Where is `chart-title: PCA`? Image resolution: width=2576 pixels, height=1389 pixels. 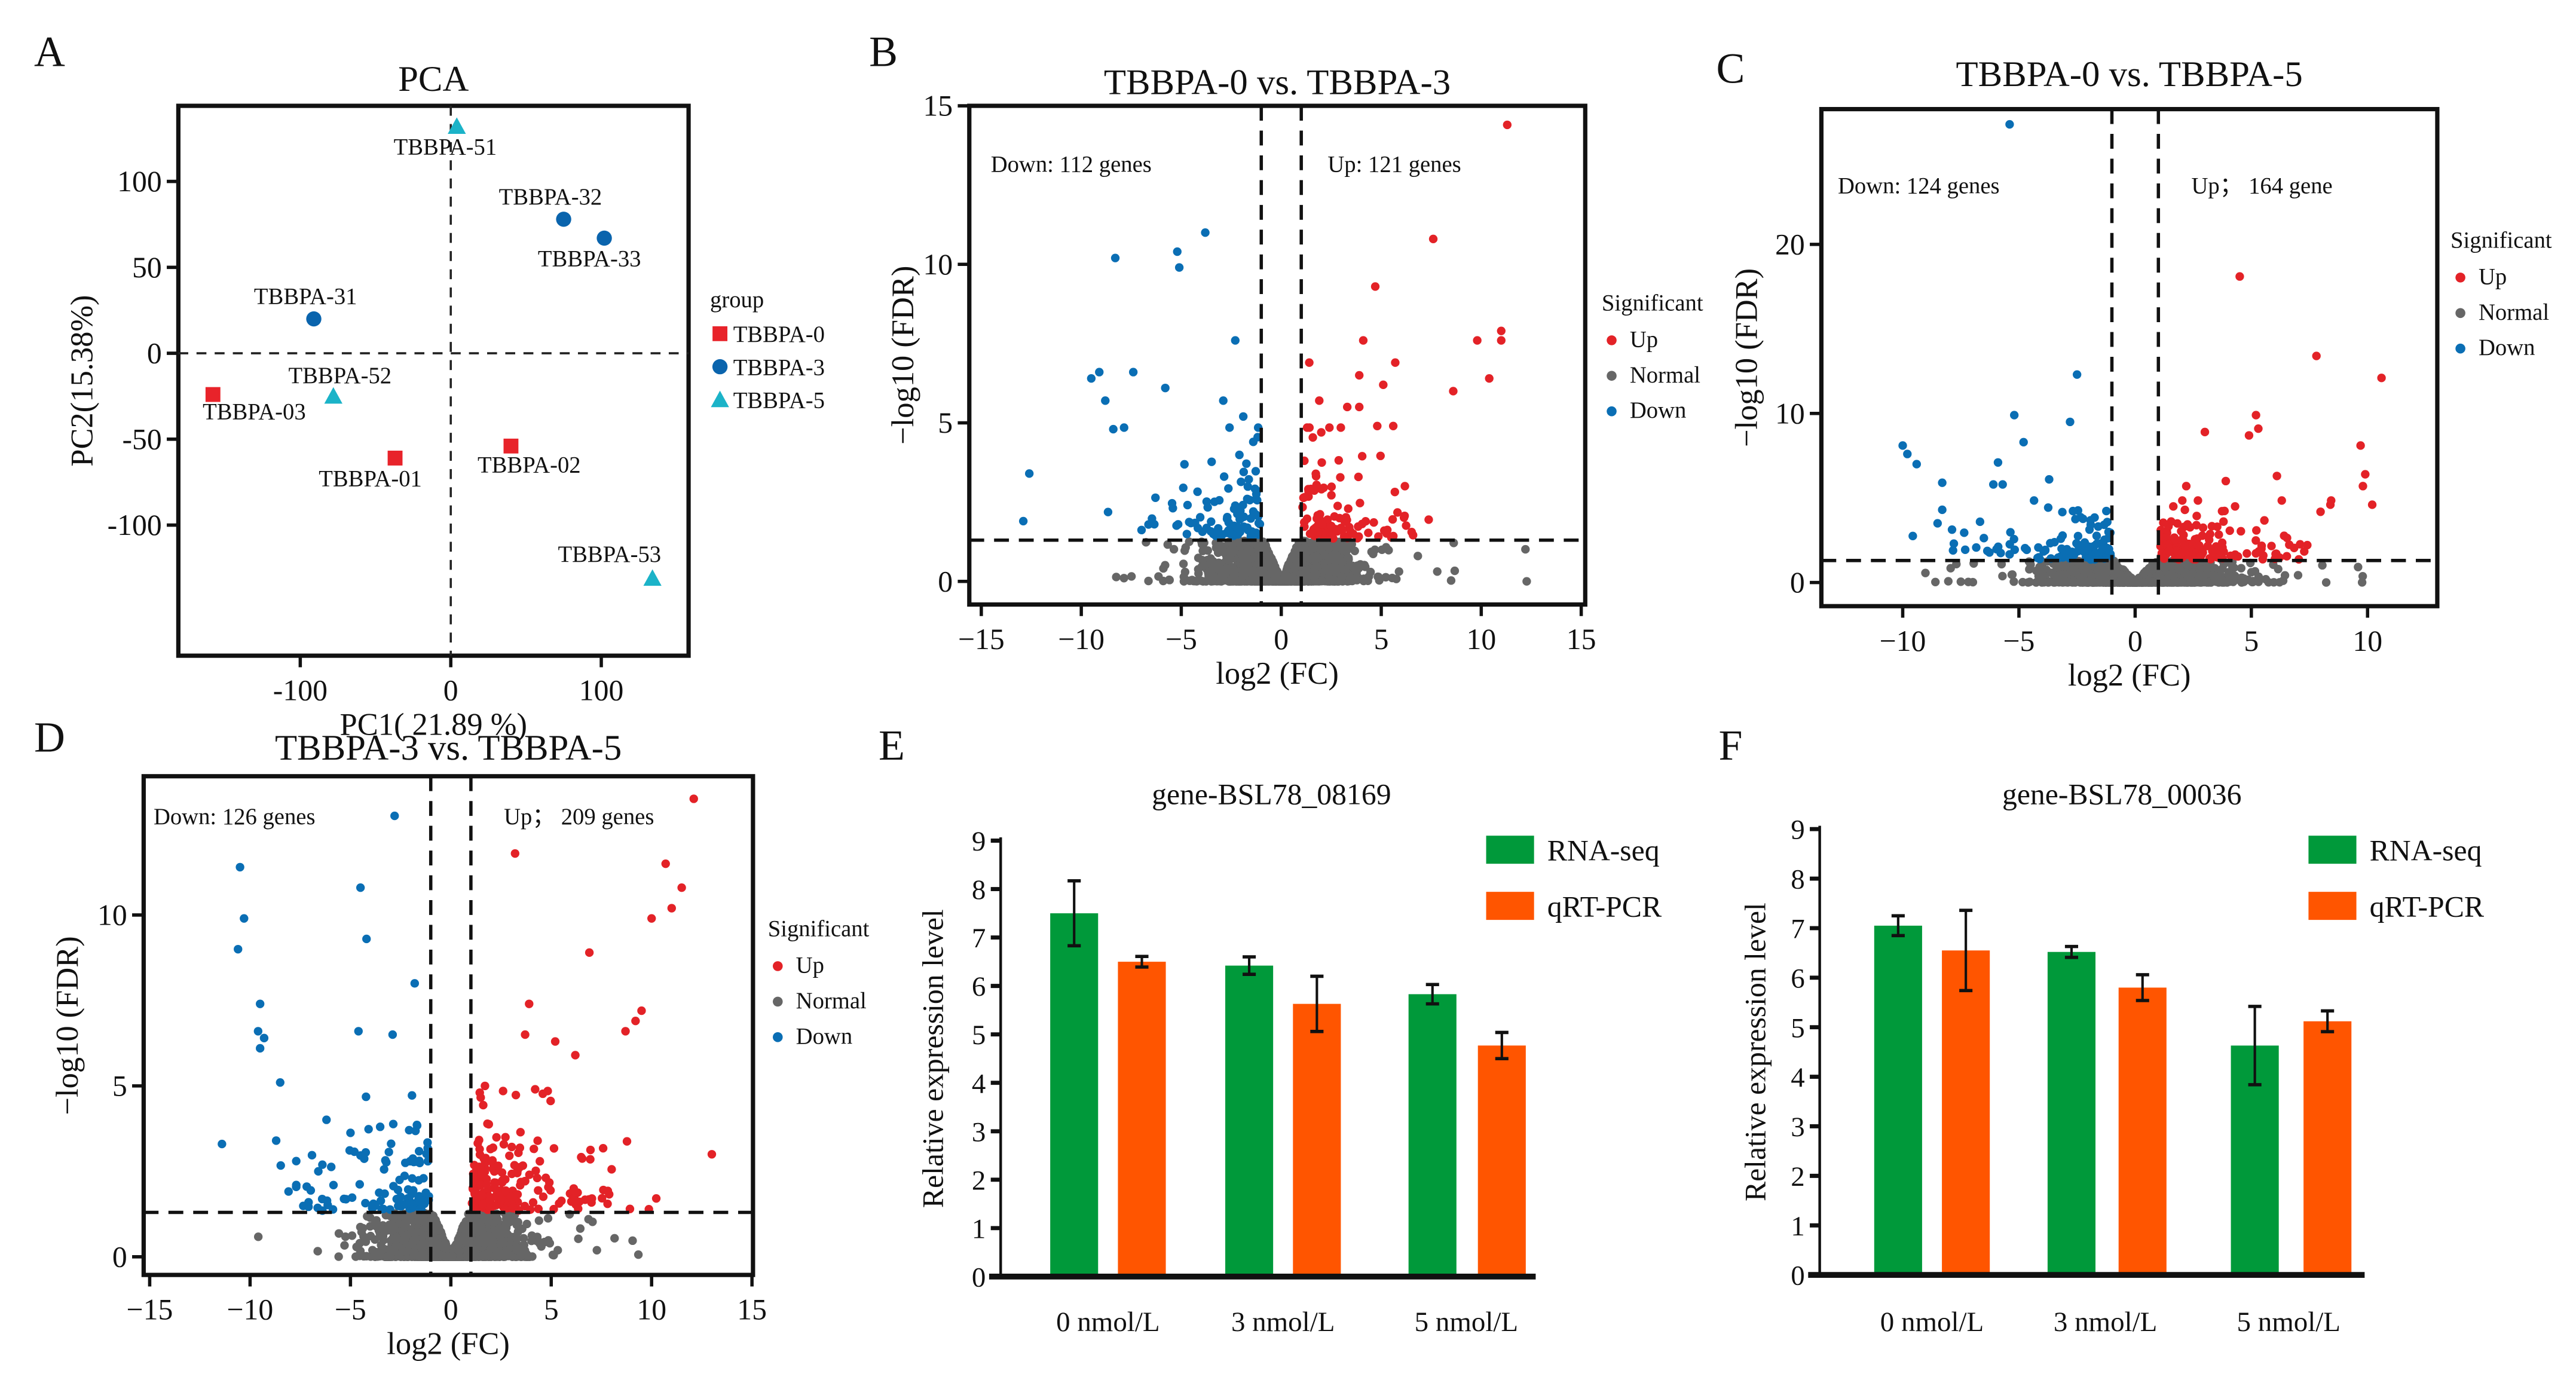
chart-title: PCA is located at coordinates (433, 79).